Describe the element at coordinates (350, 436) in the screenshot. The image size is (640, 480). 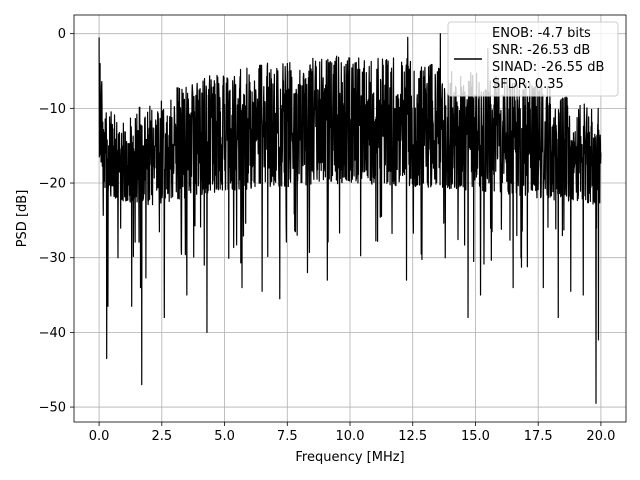
I see `x-tick-label: 10.0` at that location.